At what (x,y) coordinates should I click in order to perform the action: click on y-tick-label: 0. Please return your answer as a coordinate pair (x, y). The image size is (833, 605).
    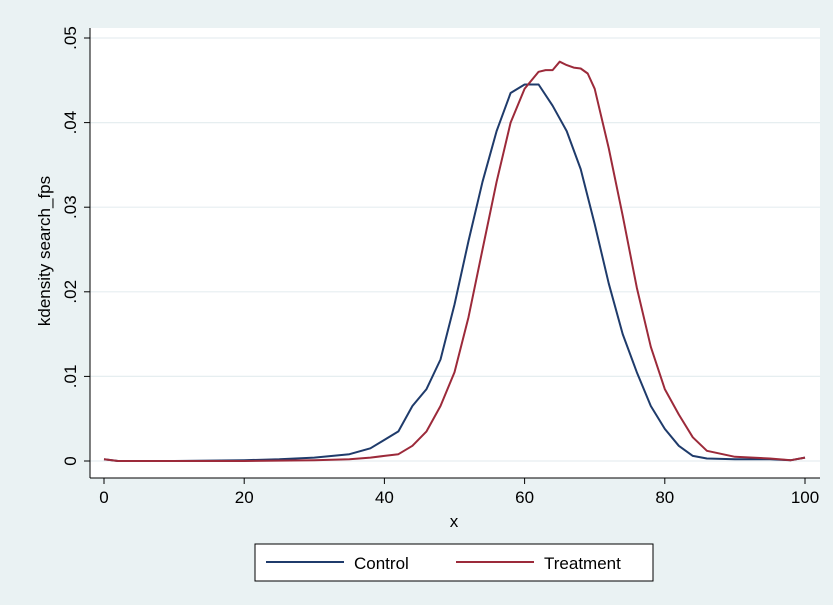
    Looking at the image, I should click on (70, 460).